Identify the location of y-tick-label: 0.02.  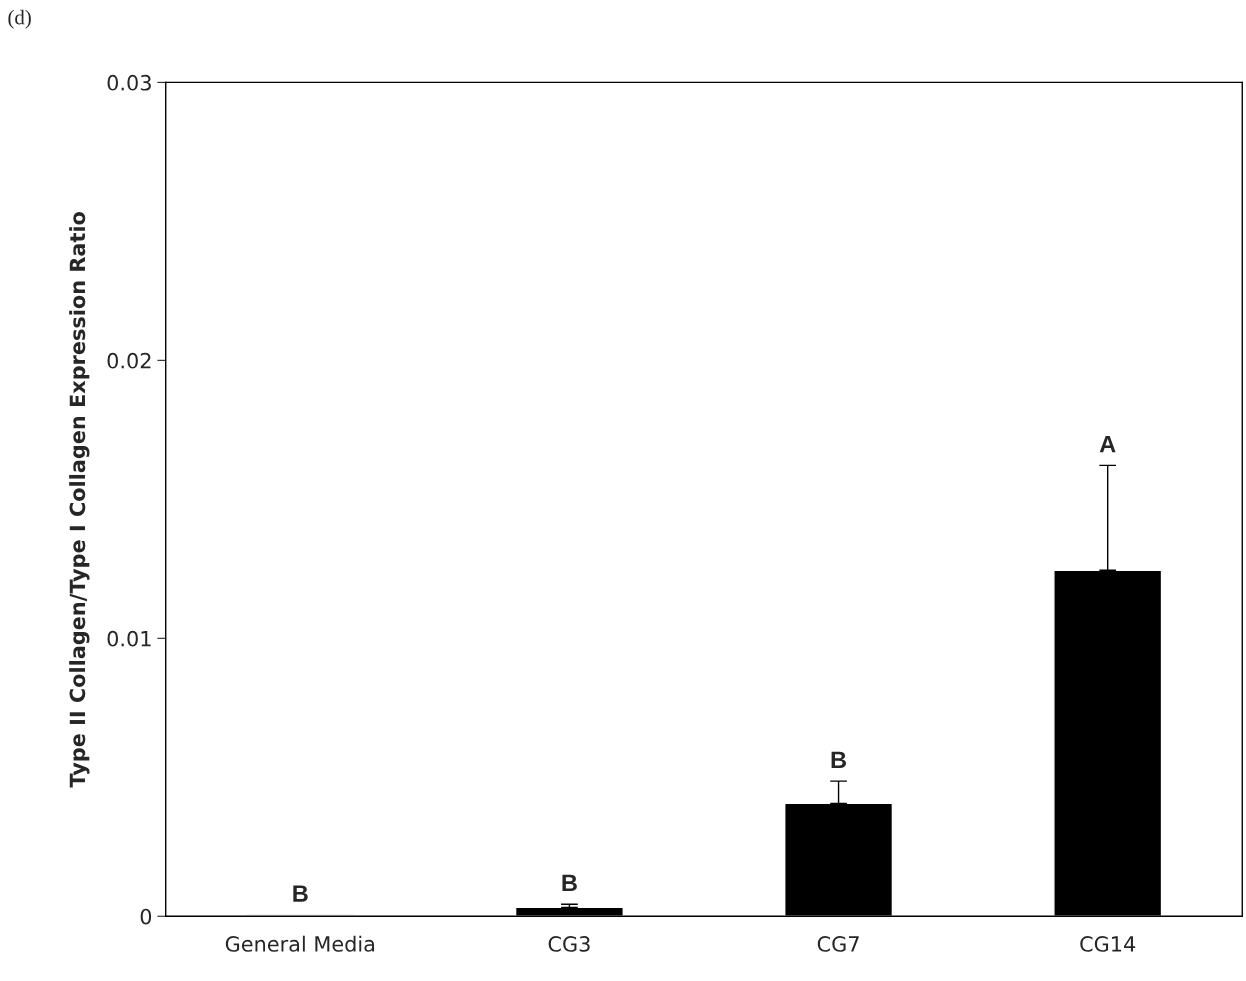
(129, 360).